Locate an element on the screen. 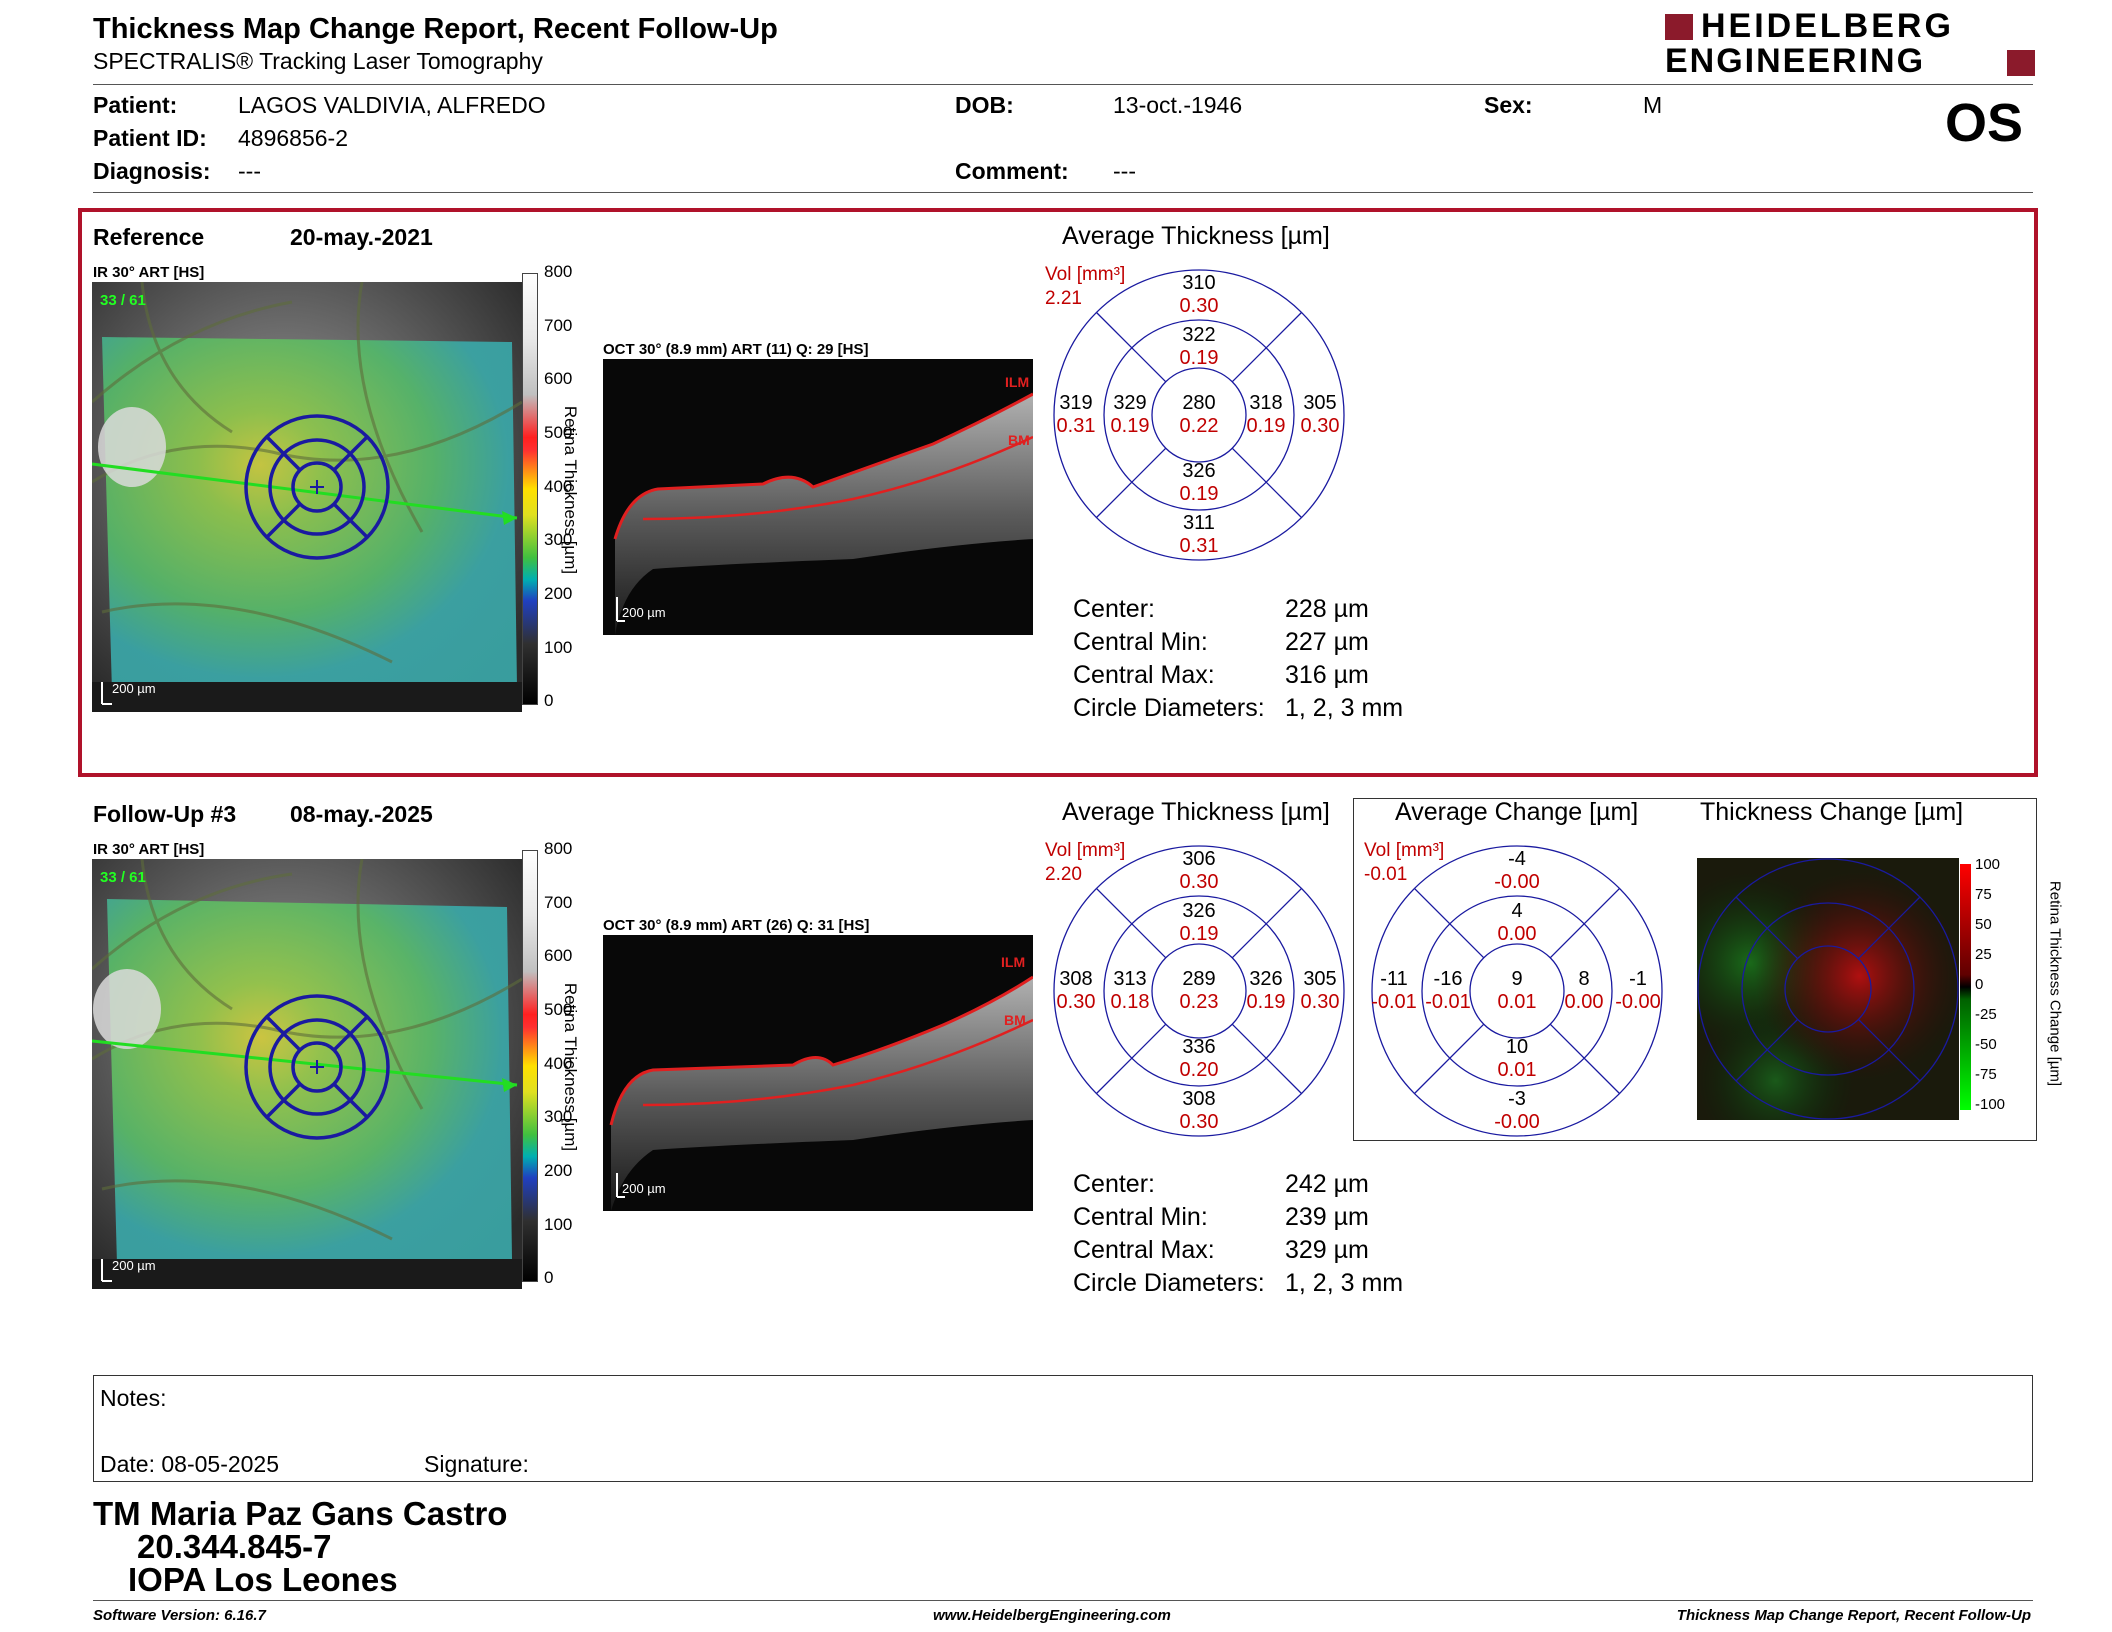 This screenshot has width=2112, height=1632. sector-inner-inferior: 326 0.19 is located at coordinates (1199, 482).